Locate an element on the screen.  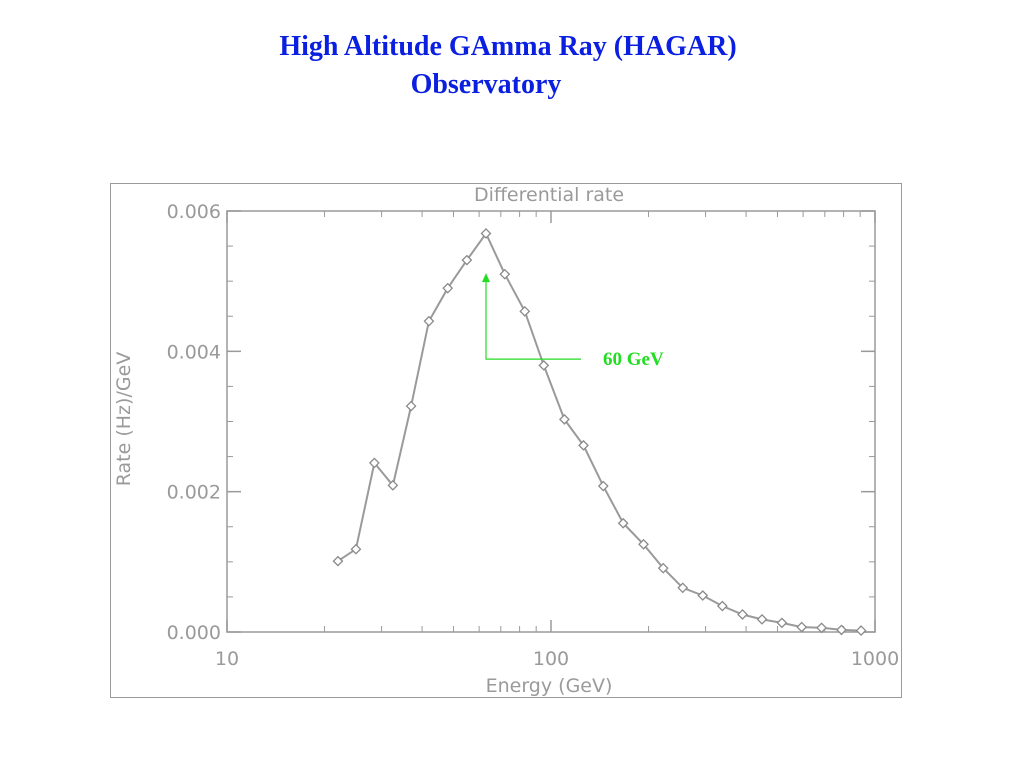
y-tick-label: 0.000 is located at coordinates (194, 633).